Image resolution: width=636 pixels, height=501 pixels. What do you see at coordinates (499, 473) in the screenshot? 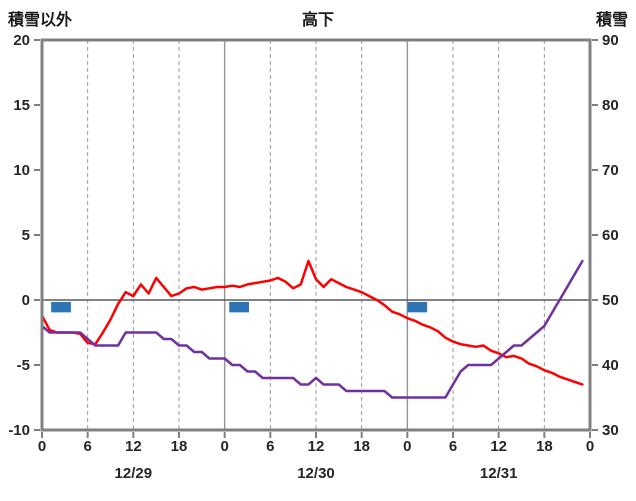
I see `x-axis-day-label: 12/31` at bounding box center [499, 473].